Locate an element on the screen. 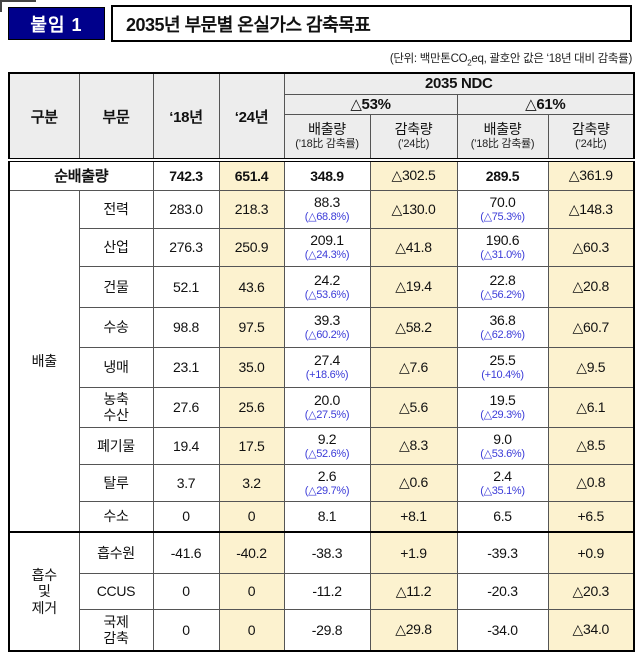 The width and height of the screenshot is (640, 654). reduction-61-cell: △6.1 is located at coordinates (591, 407).